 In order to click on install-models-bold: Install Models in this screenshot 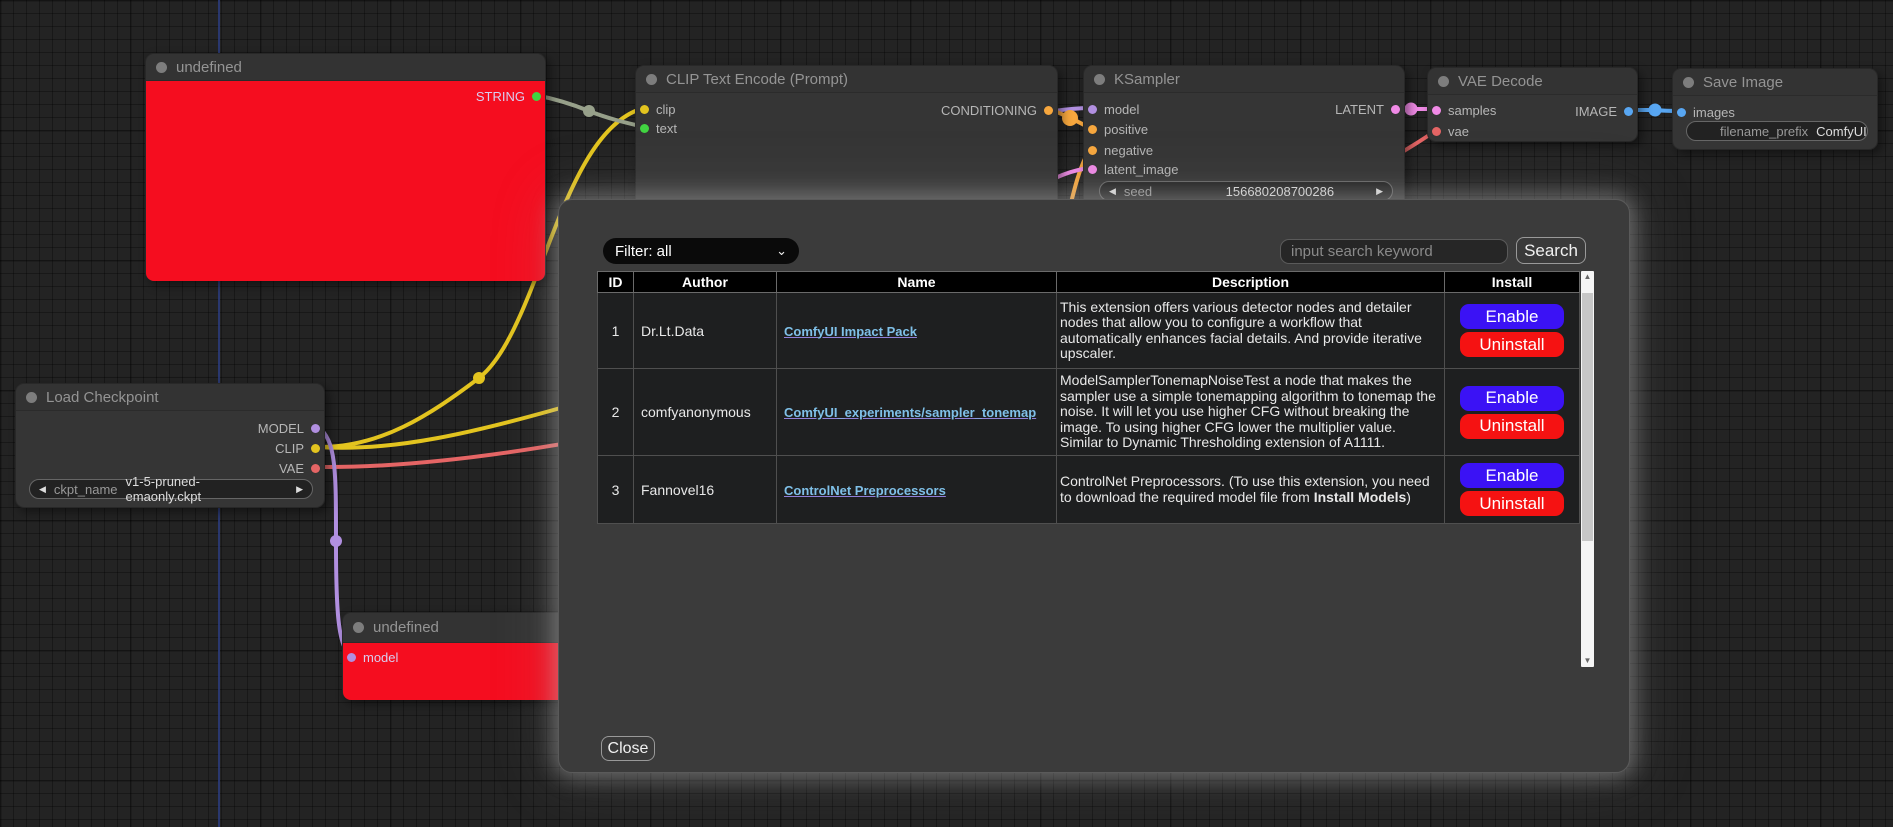, I will do `click(1360, 496)`.